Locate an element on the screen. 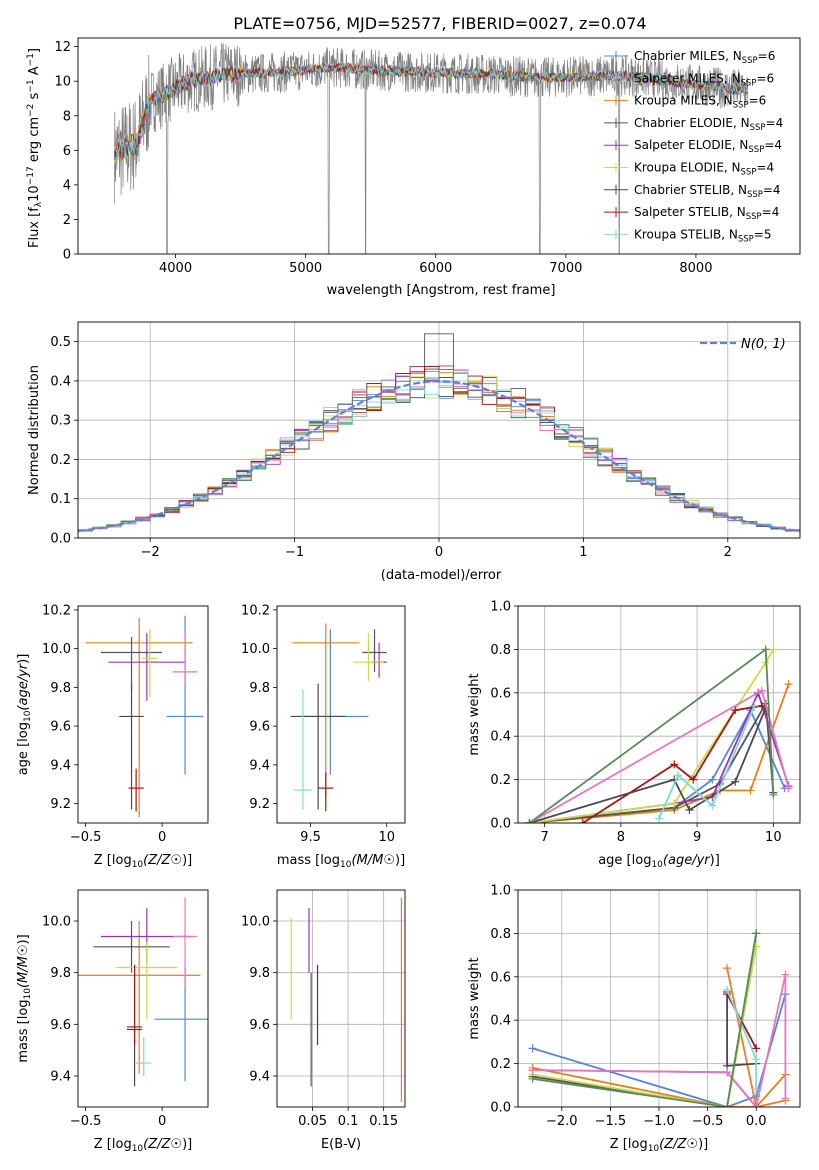  y-tick-label: 0.8 is located at coordinates (500, 934).